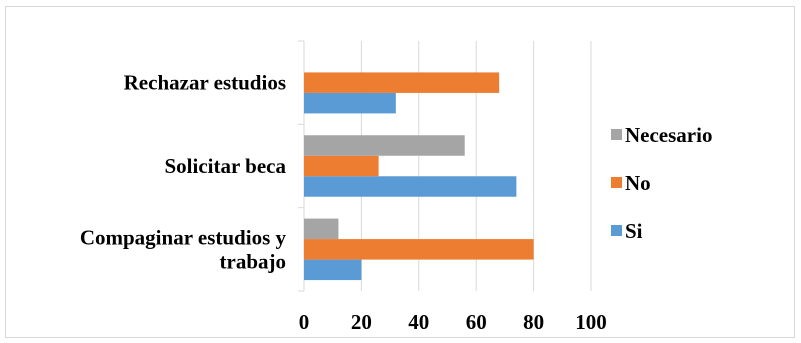 The image size is (801, 343). I want to click on legend-swatch-si, so click(616, 230).